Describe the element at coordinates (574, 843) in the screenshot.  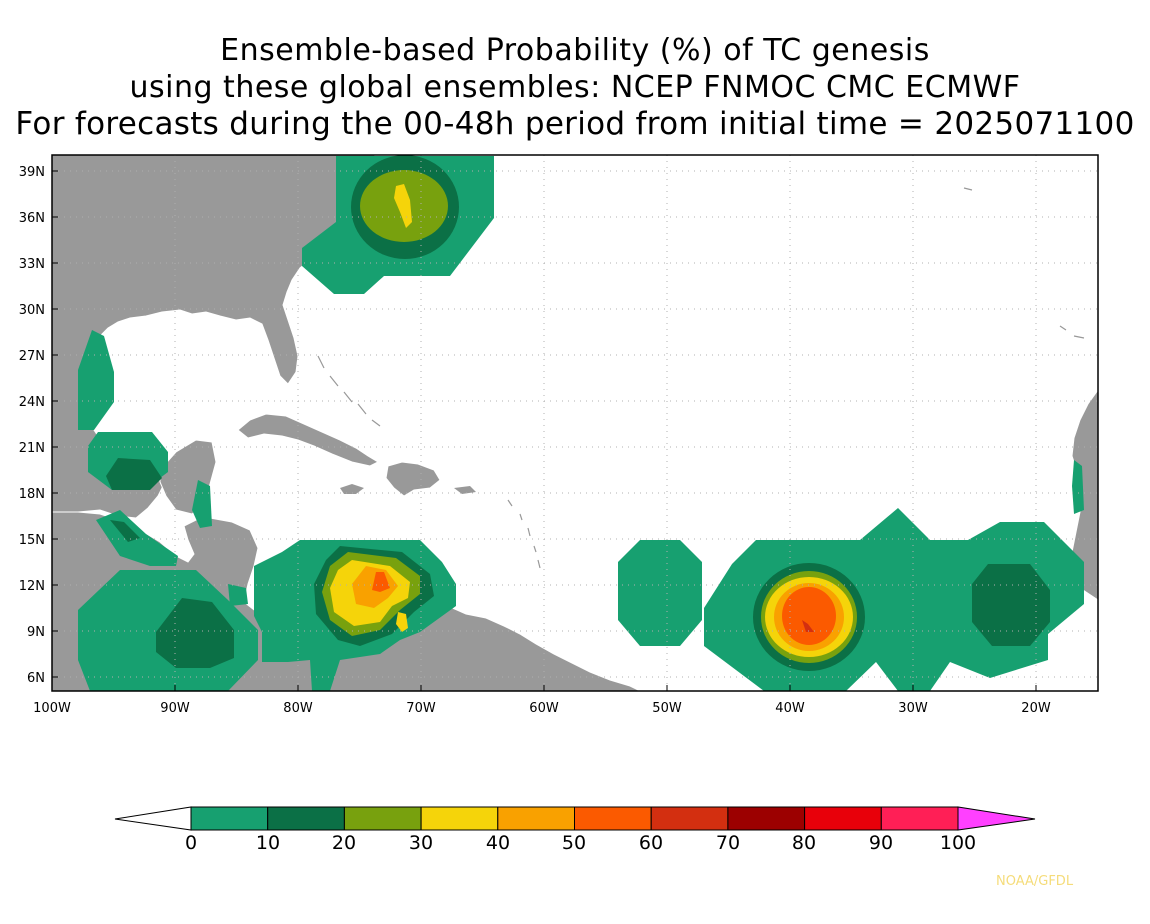
I see `colorbar-label: 50` at that location.